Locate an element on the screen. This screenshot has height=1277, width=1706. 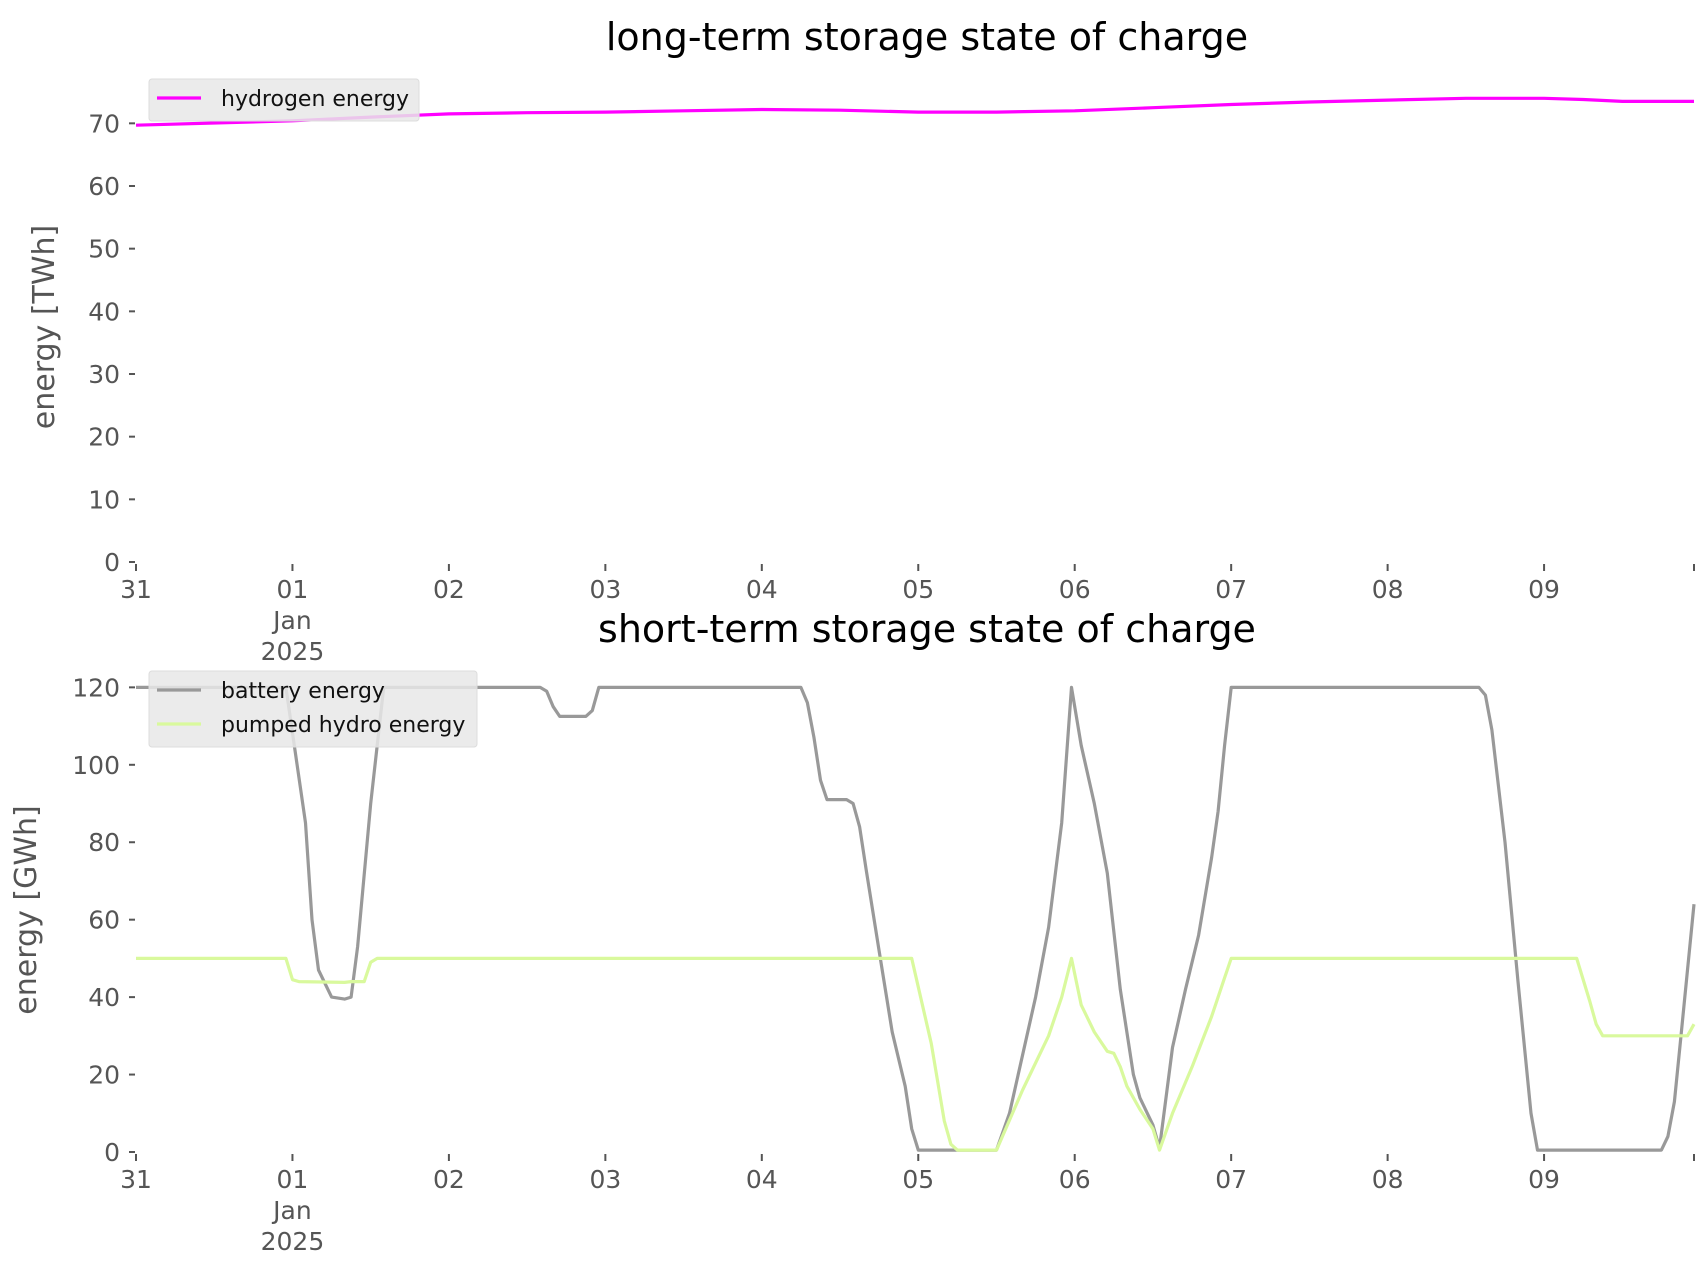
y-axis-label: energy [TWh] is located at coordinates (44, 327).